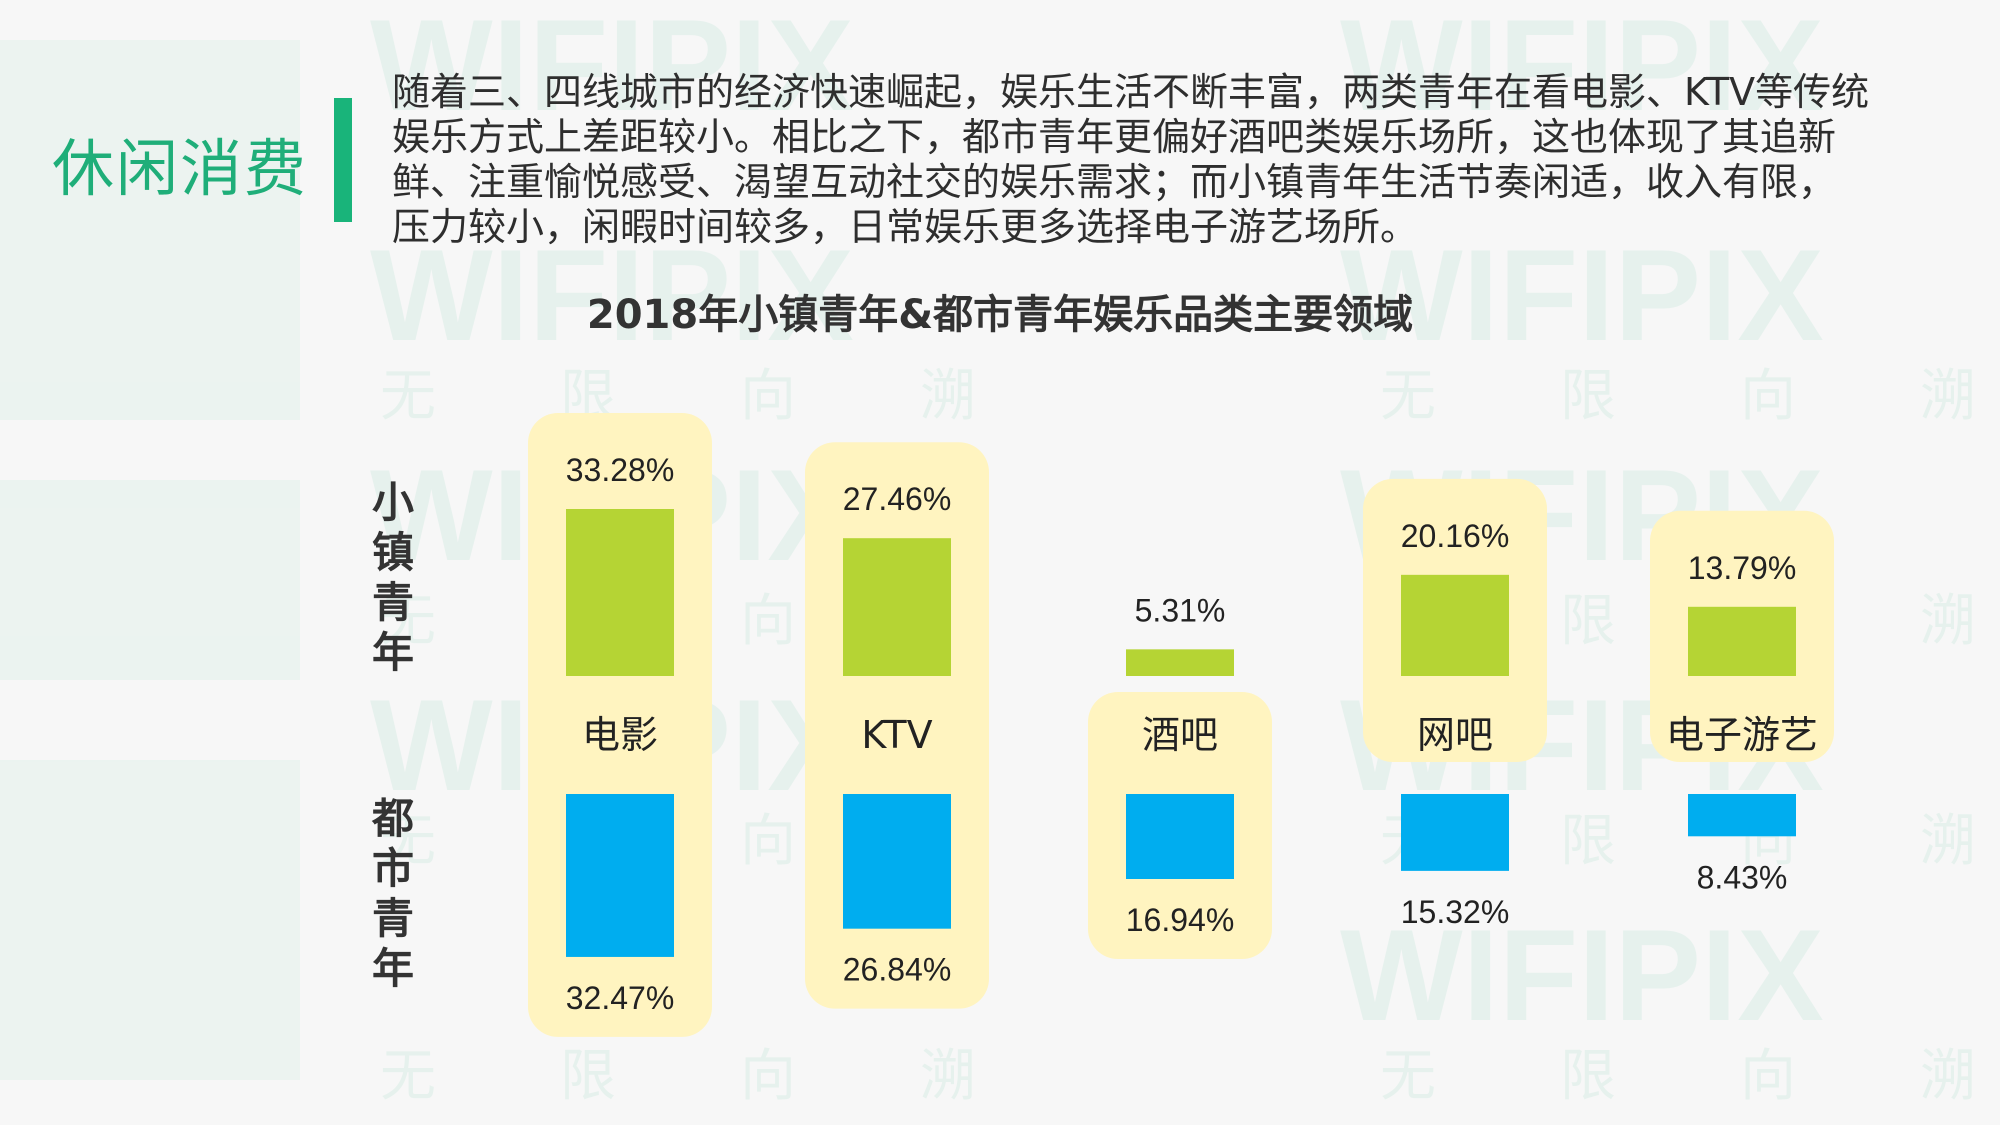 The image size is (2000, 1125). Describe the element at coordinates (1742, 877) in the screenshot. I see `data-label-urban: 8.43%` at that location.